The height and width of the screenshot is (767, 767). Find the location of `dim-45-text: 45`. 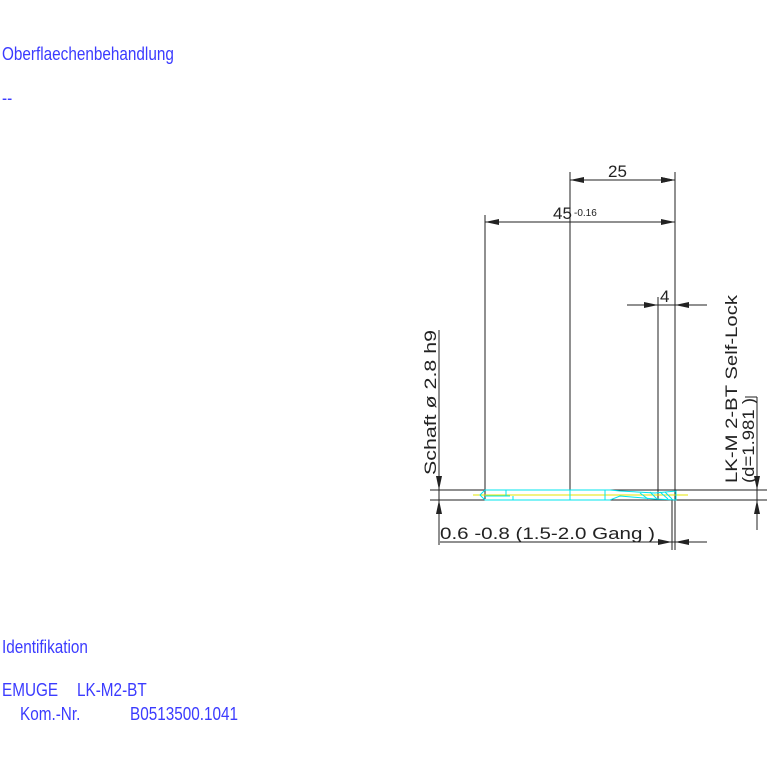

dim-45-text: 45 is located at coordinates (562, 213).